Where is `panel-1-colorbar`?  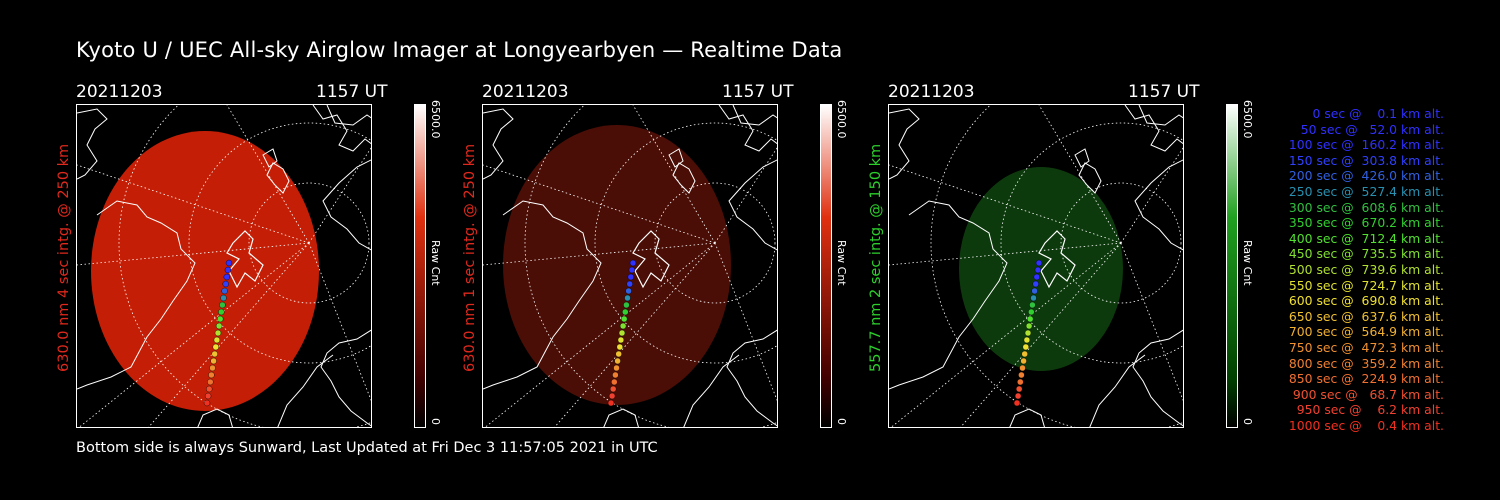 panel-1-colorbar is located at coordinates (420, 266).